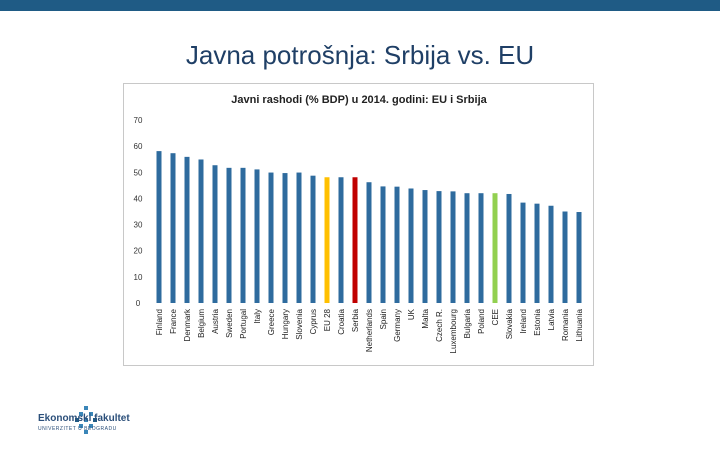 The height and width of the screenshot is (450, 720). What do you see at coordinates (215, 234) in the screenshot?
I see `bar-austria` at bounding box center [215, 234].